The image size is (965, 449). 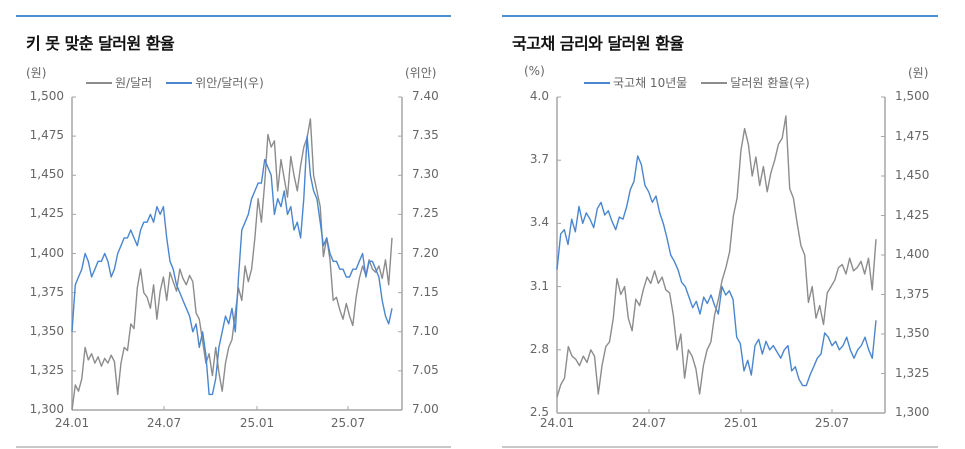 What do you see at coordinates (539, 412) in the screenshot?
I see `y-axis-left-tick: 2.5` at bounding box center [539, 412].